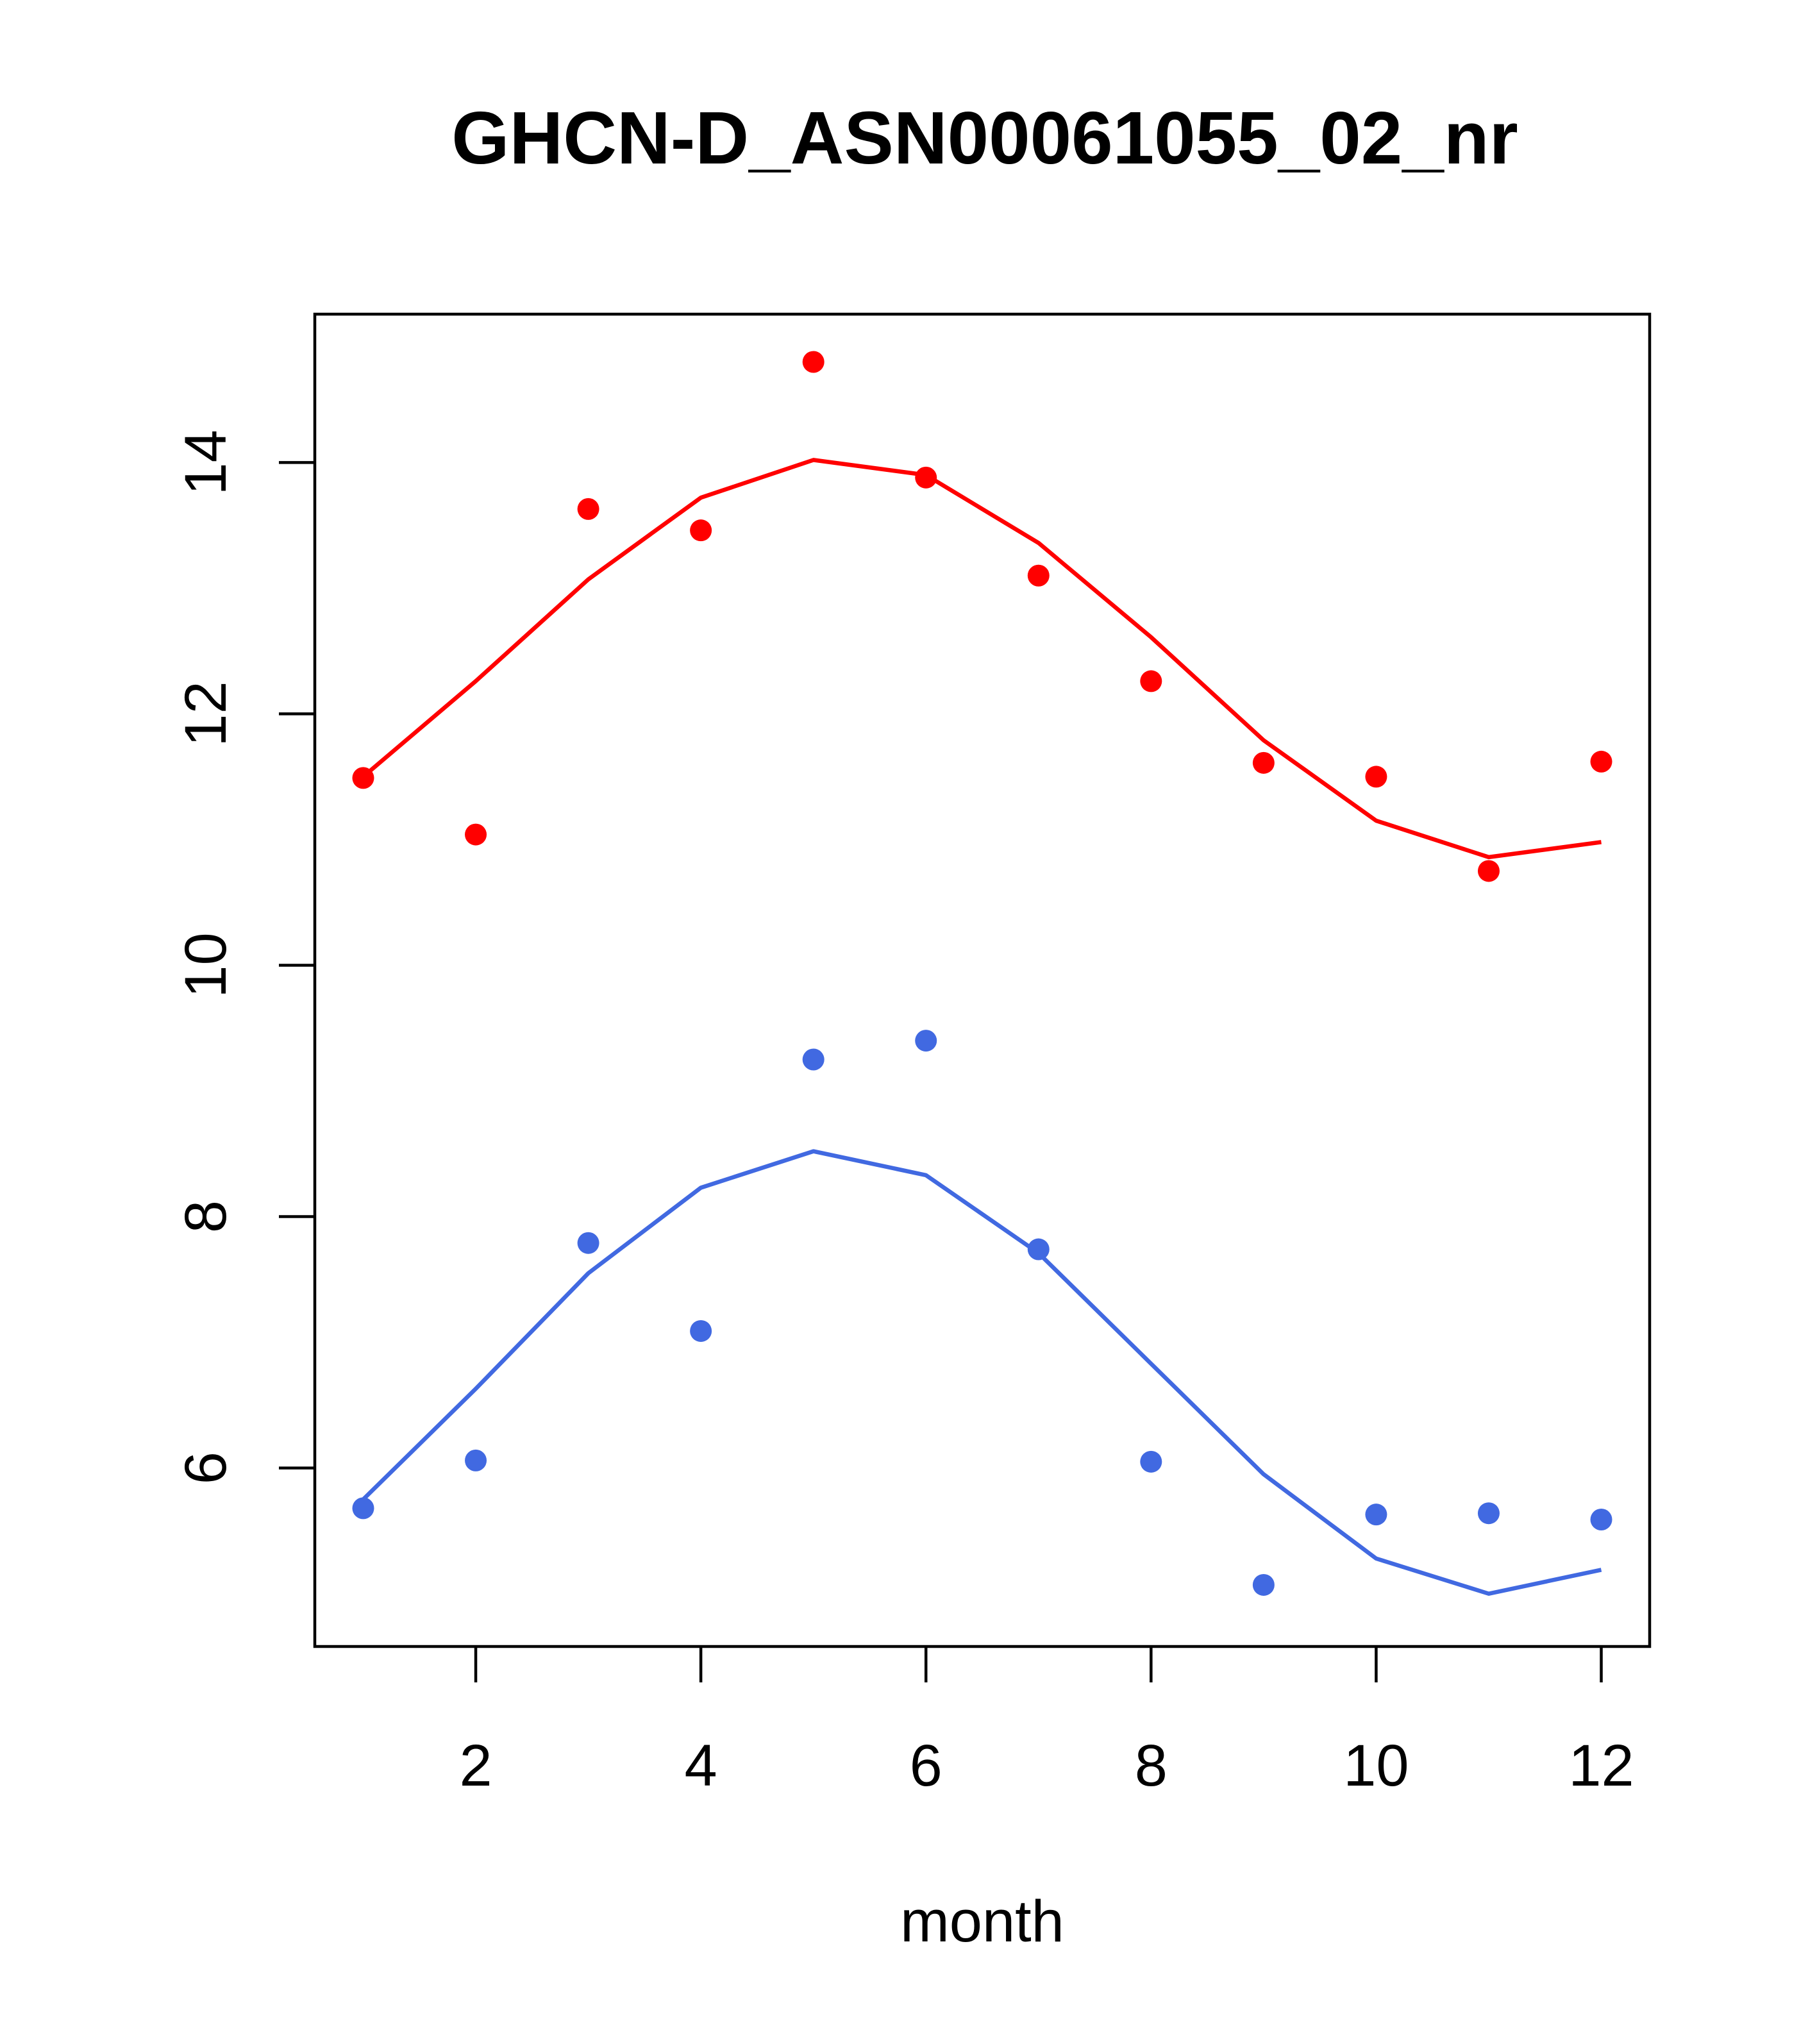 The height and width of the screenshot is (2044, 1817). What do you see at coordinates (701, 1765) in the screenshot?
I see `x-tick-label: 4` at bounding box center [701, 1765].